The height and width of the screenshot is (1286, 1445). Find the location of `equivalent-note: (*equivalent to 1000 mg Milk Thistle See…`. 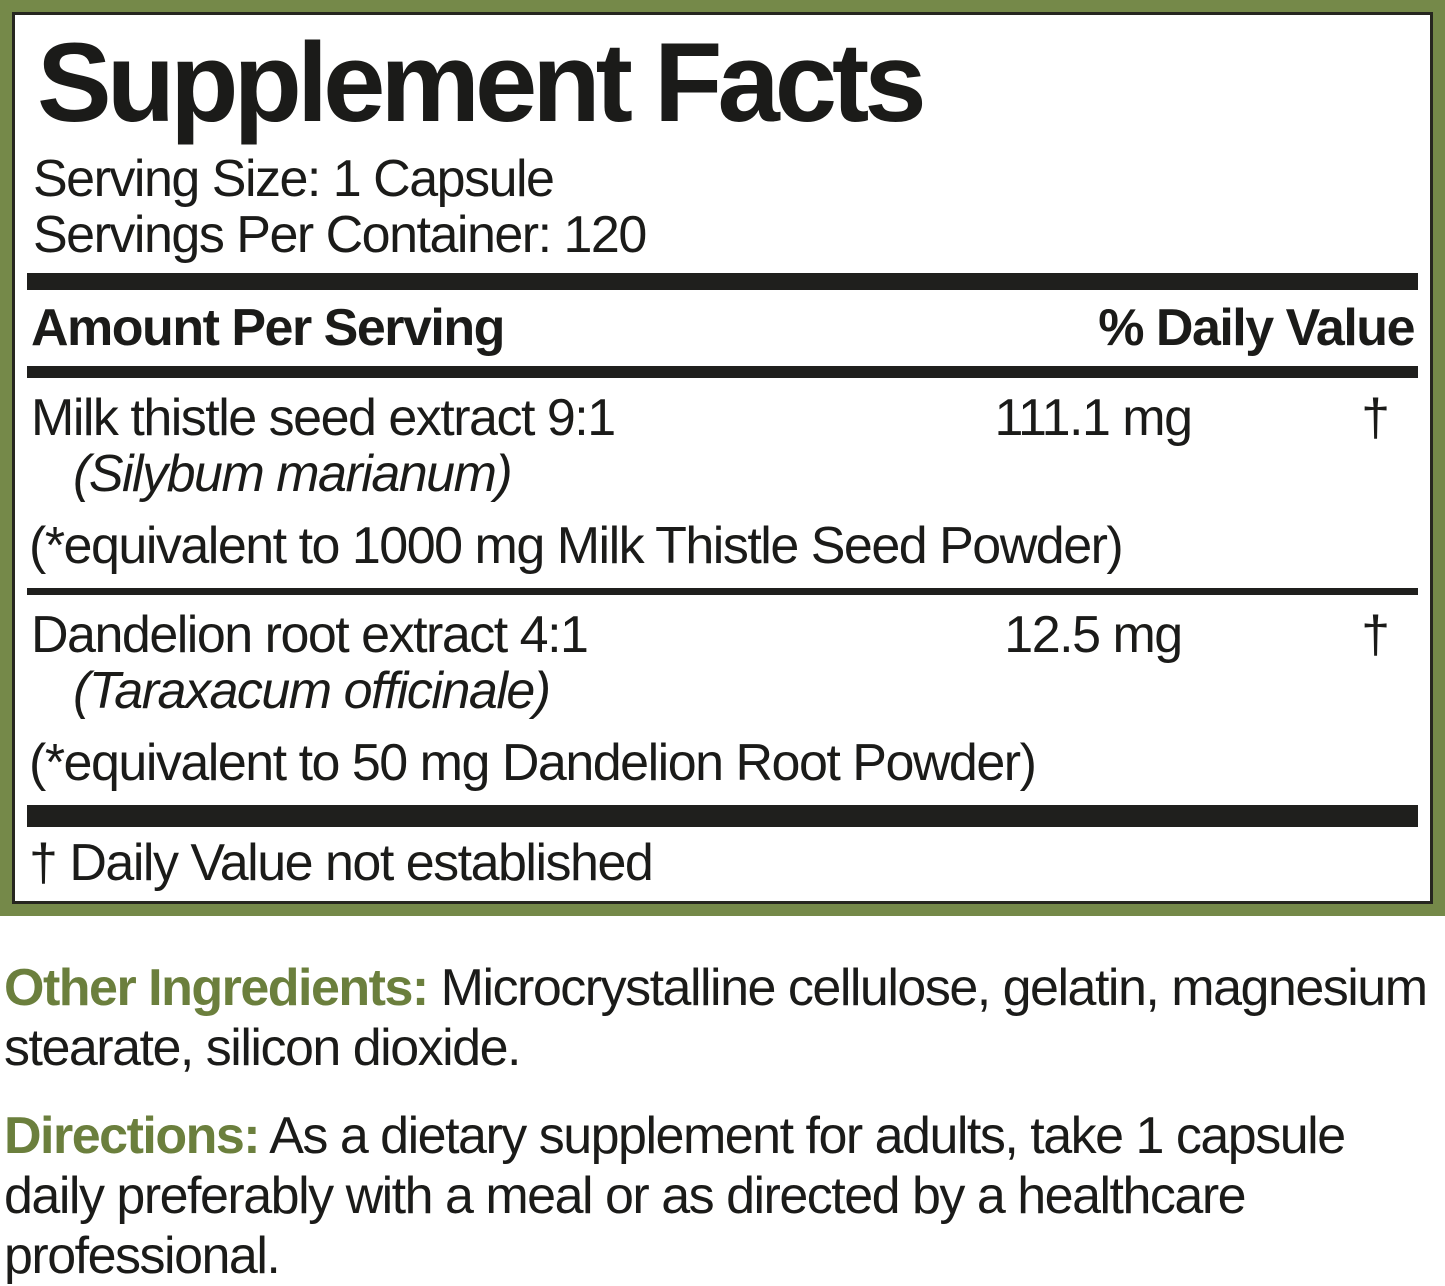

equivalent-note: (*equivalent to 1000 mg Milk Thistle See… is located at coordinates (576, 546).